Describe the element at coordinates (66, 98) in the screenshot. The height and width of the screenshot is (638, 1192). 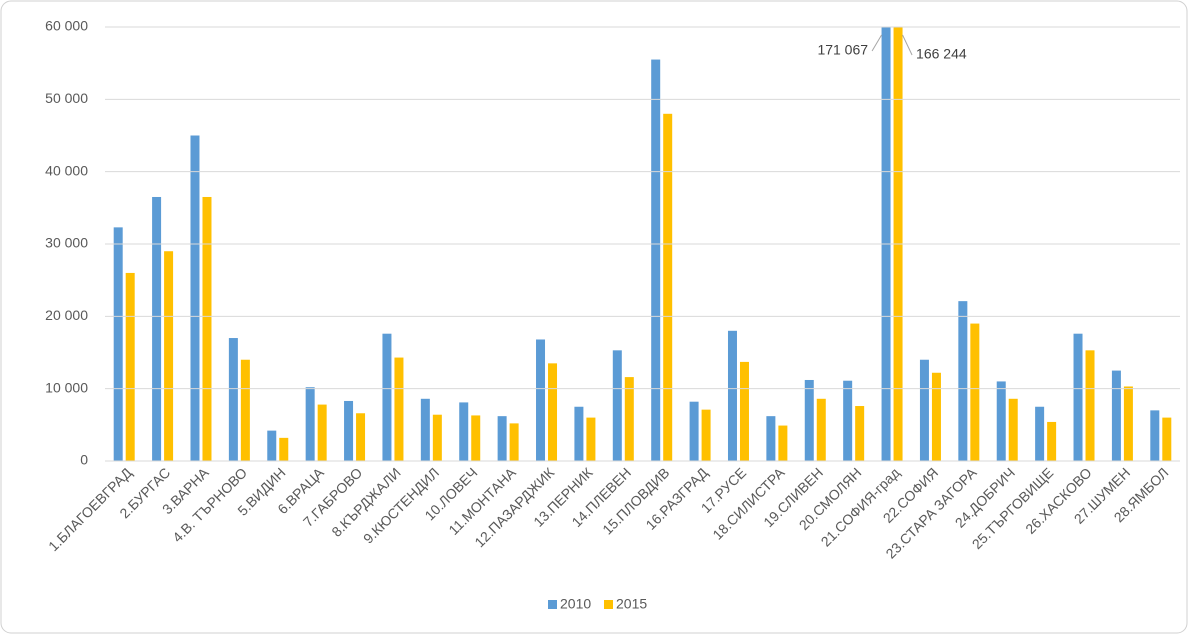
I see `y-tick-label: 50 000` at that location.